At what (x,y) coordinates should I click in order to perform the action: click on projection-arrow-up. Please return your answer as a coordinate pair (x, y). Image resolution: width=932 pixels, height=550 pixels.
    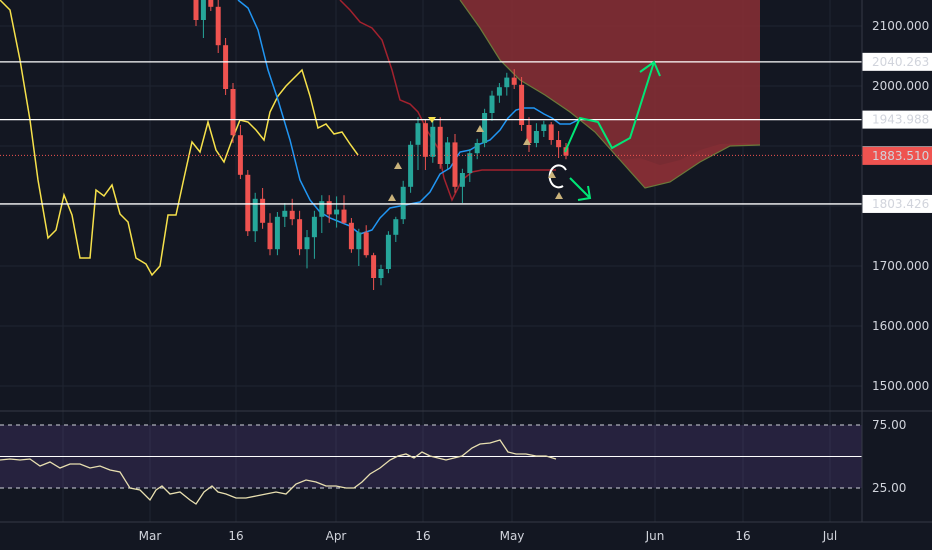
    Looking at the image, I should click on (609, 107).